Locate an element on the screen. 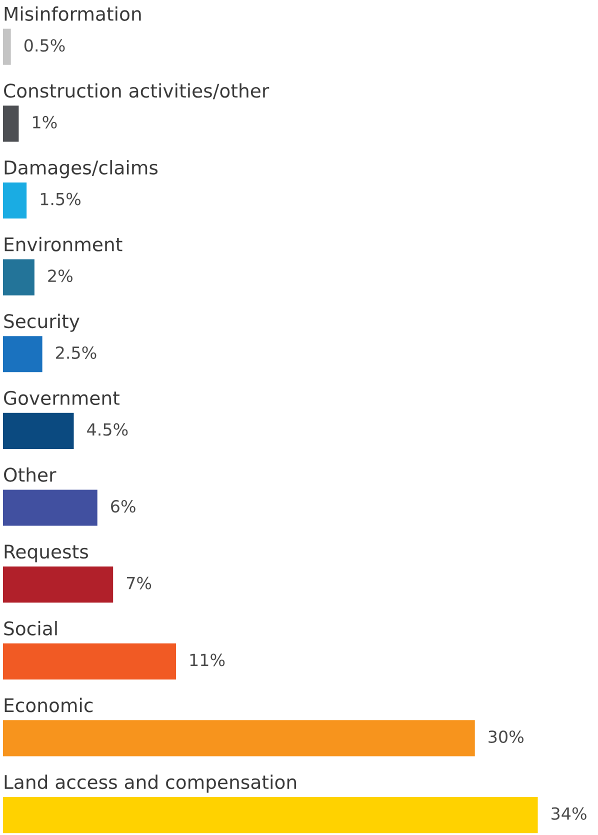  data-label: 34% is located at coordinates (569, 813).